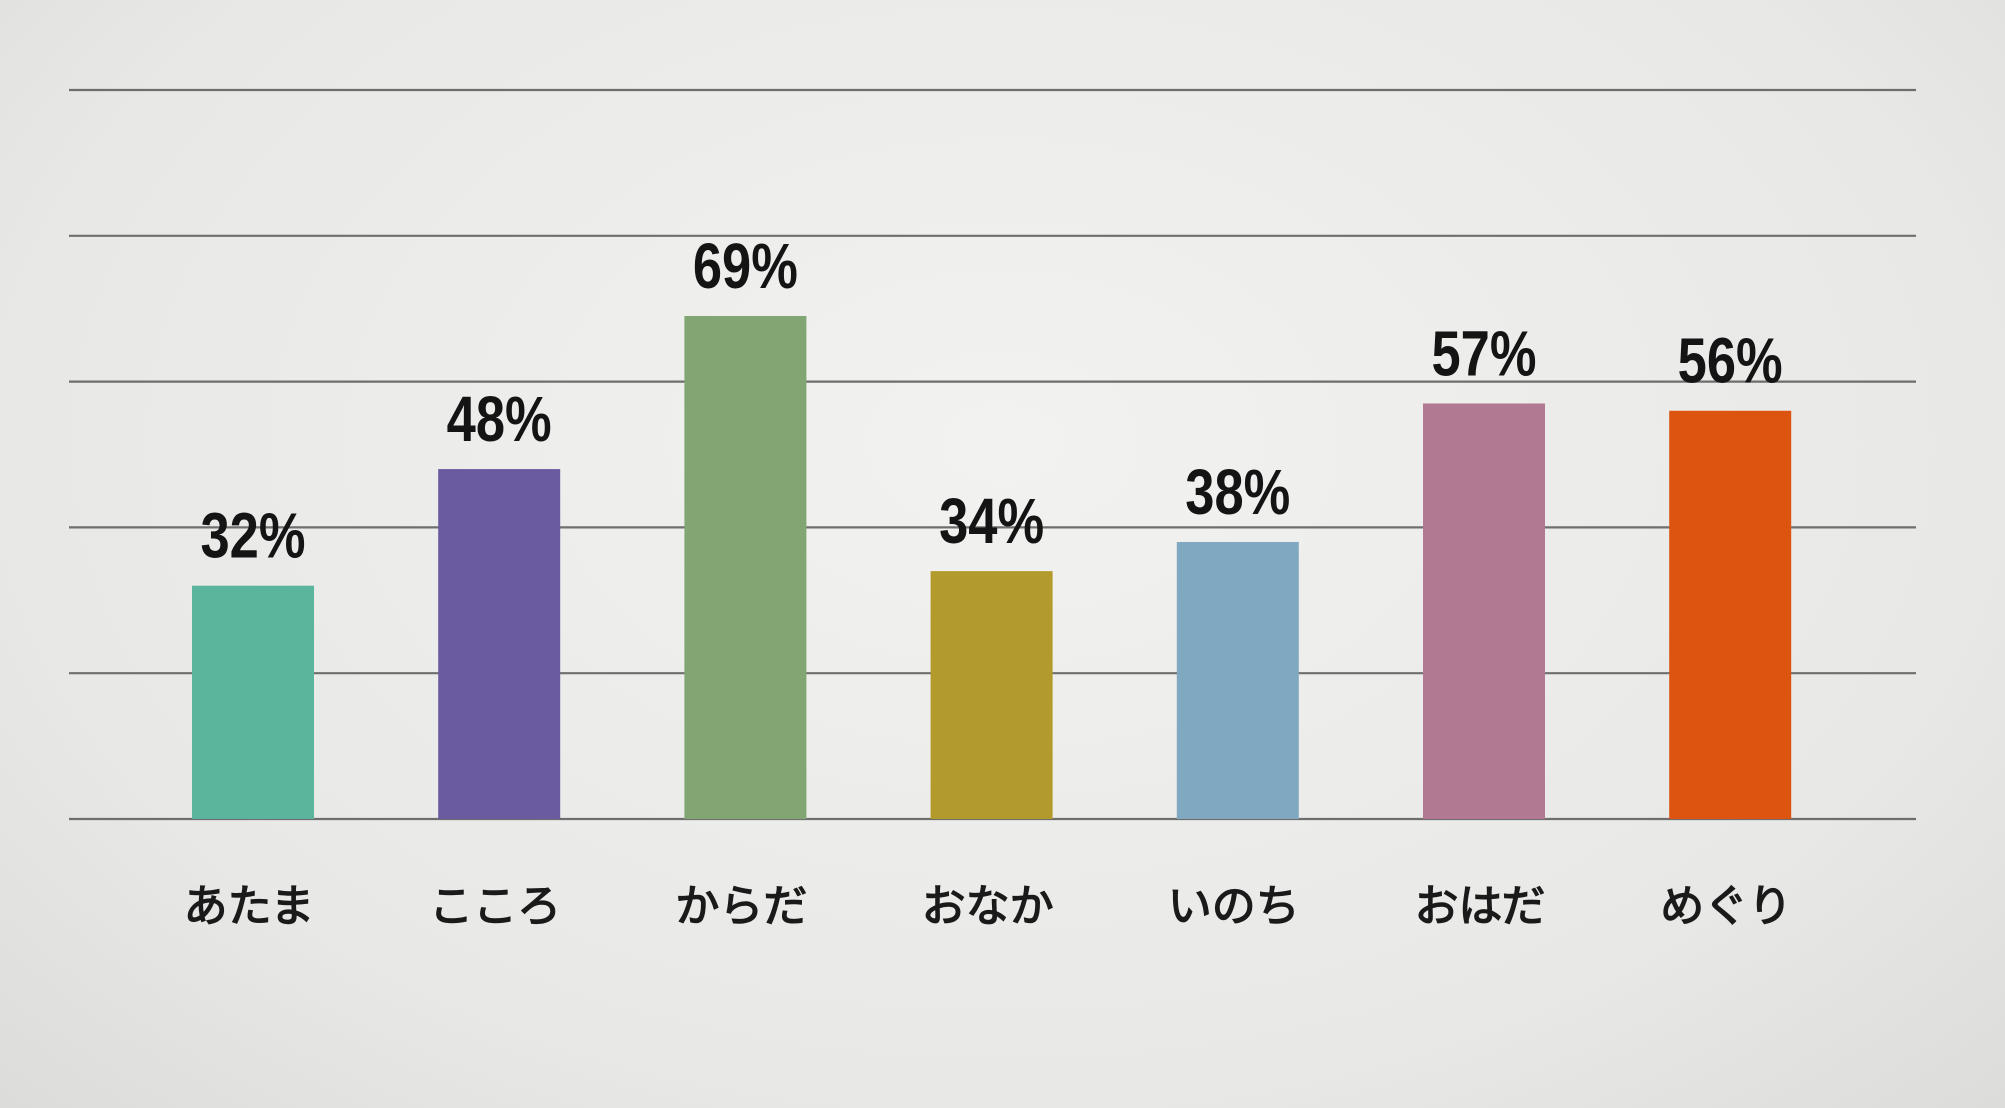  I want to click on category-label: おはだ, so click(1479, 906).